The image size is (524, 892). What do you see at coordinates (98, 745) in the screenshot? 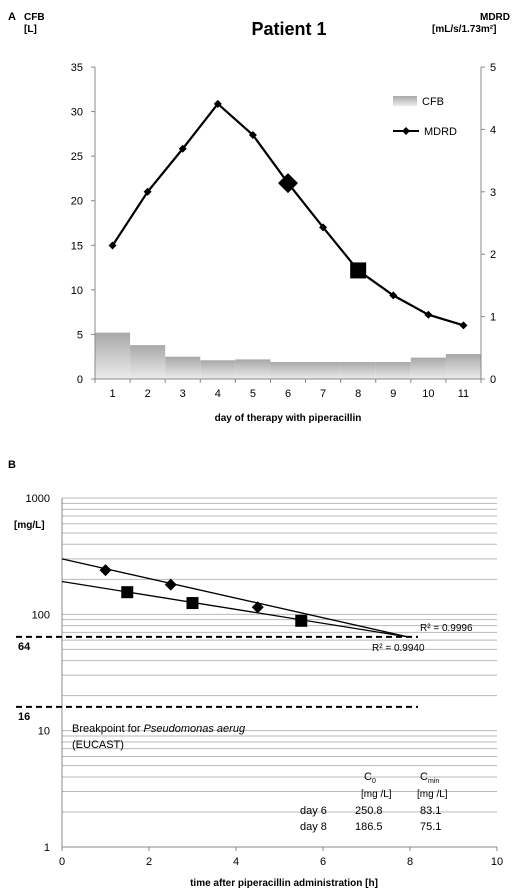
I see `breakpoint-source: (EUCAST)` at bounding box center [98, 745].